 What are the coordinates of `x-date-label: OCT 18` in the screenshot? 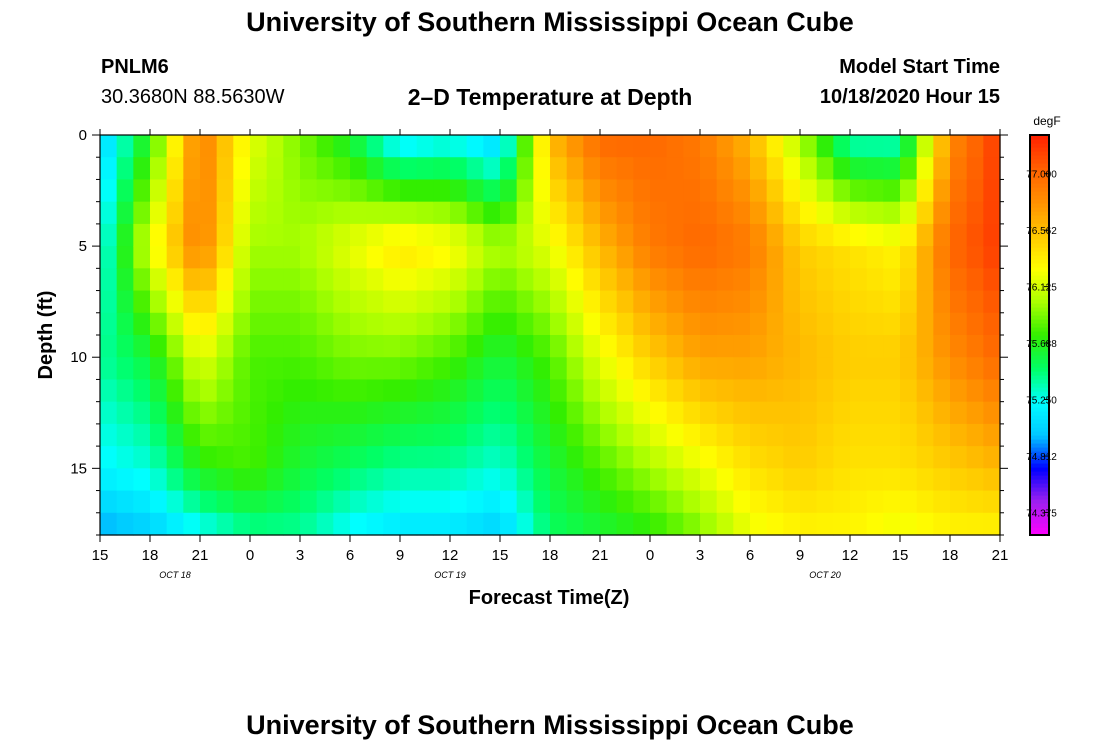 It's located at (175, 575).